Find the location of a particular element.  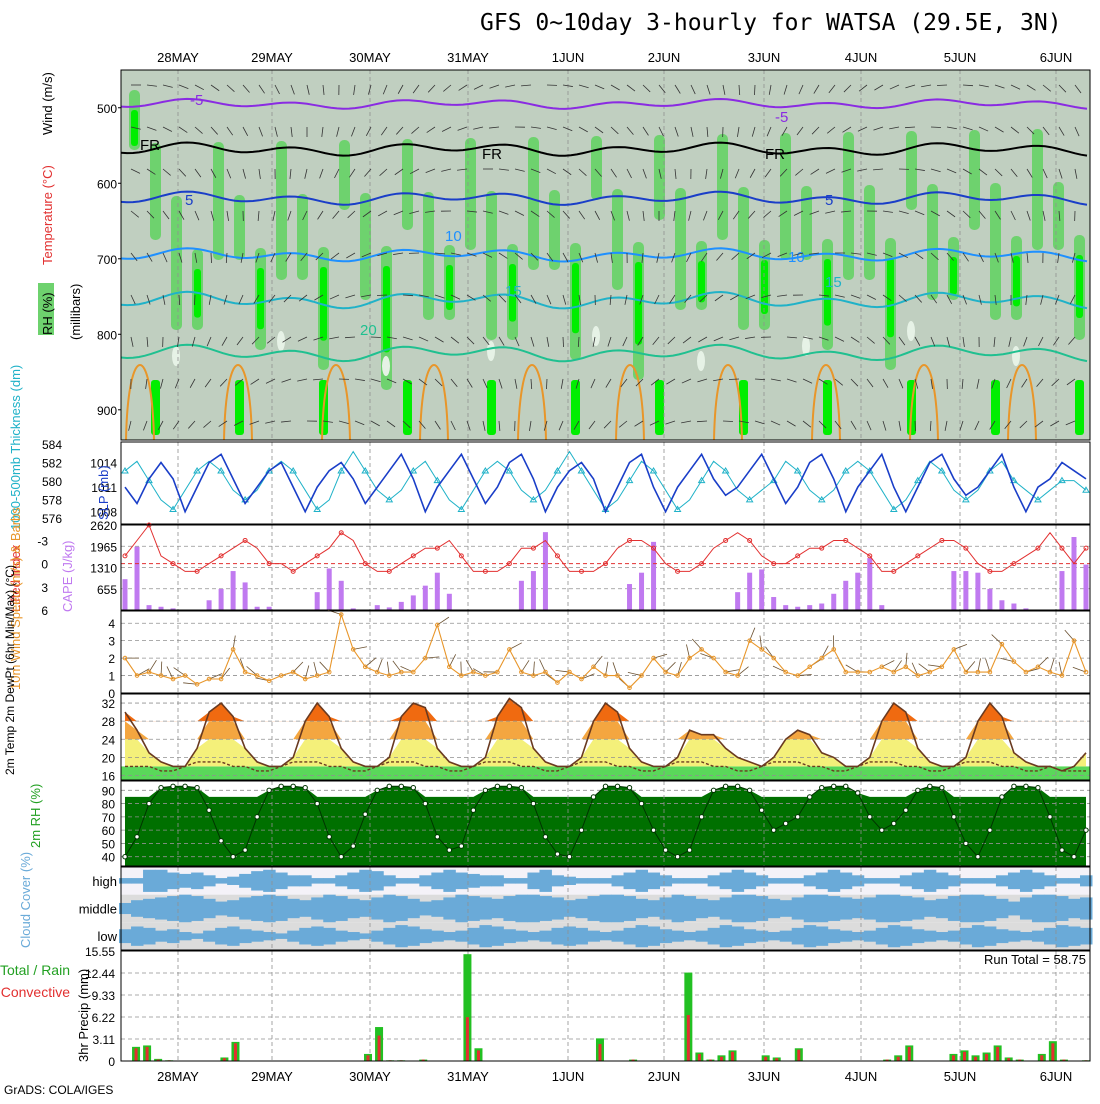

pressure-tick-label: 500 is located at coordinates (107, 109).